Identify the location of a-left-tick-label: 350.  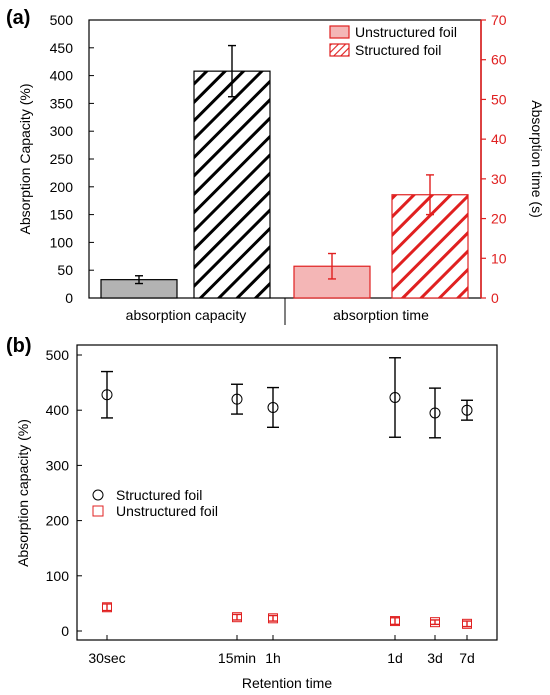
(62, 103).